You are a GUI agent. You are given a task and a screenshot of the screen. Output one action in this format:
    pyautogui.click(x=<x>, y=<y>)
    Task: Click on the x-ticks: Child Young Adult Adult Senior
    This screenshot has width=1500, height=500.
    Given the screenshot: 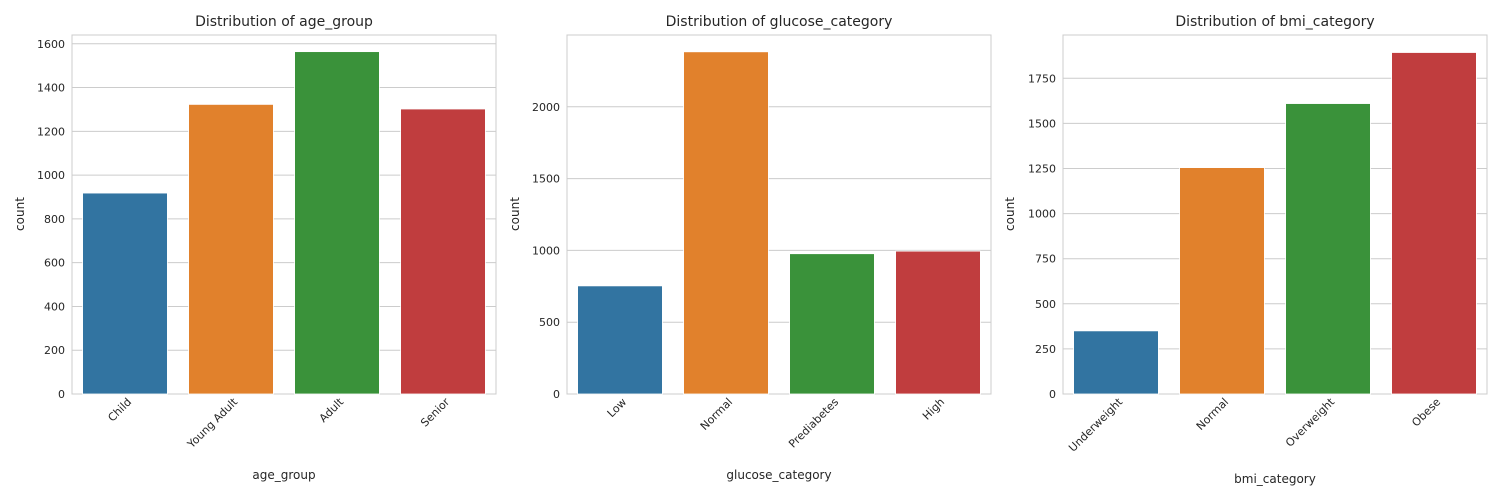 What is the action you would take?
    pyautogui.click(x=278, y=423)
    